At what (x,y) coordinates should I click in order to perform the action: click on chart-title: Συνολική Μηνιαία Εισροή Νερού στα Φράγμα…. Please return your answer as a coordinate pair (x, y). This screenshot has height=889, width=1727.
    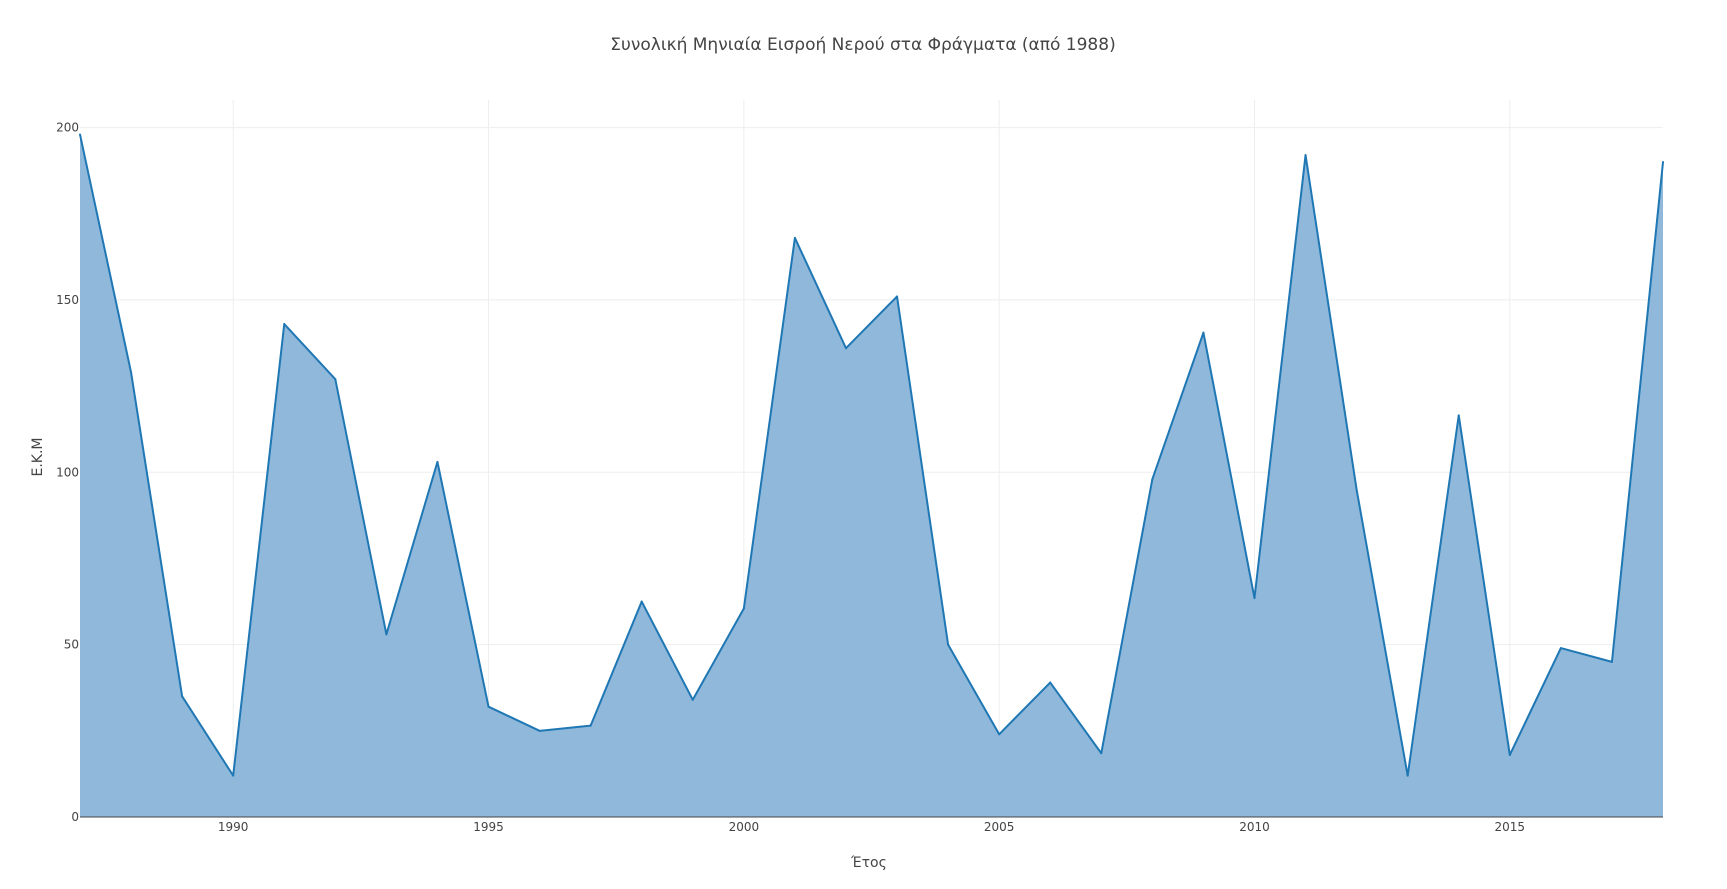
    Looking at the image, I should click on (862, 45).